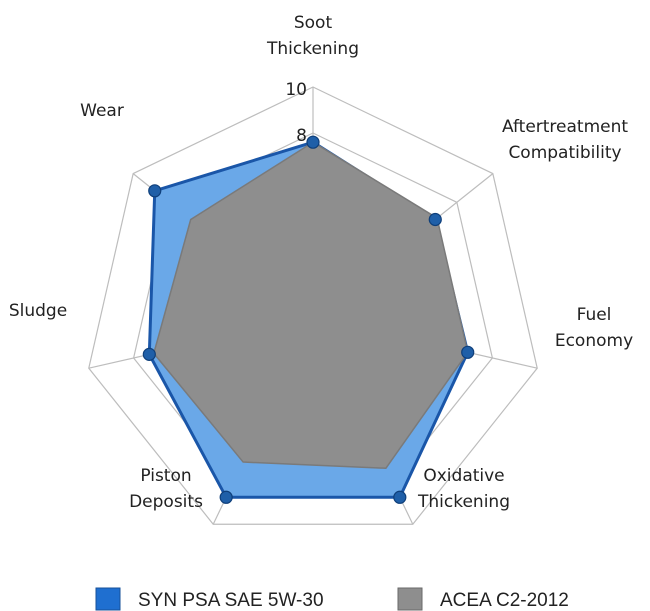 This screenshot has height=611, width=650. Describe the element at coordinates (312, 49) in the screenshot. I see `axis-label-0-line-1: Thickening` at that location.